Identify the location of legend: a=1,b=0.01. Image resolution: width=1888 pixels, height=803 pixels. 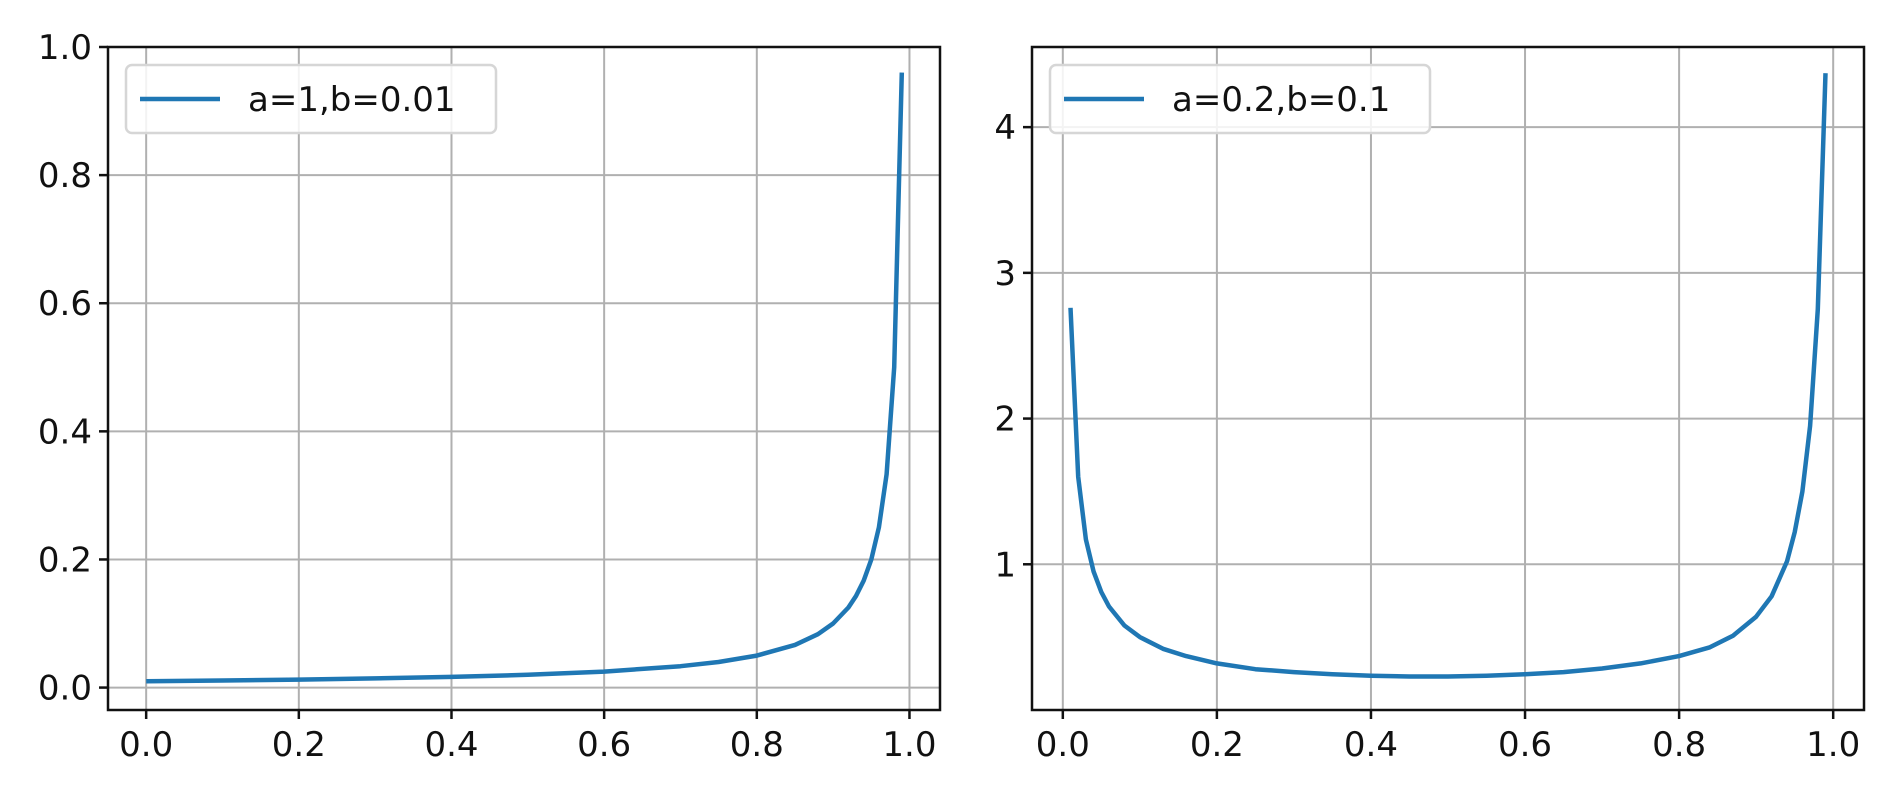
(311, 99).